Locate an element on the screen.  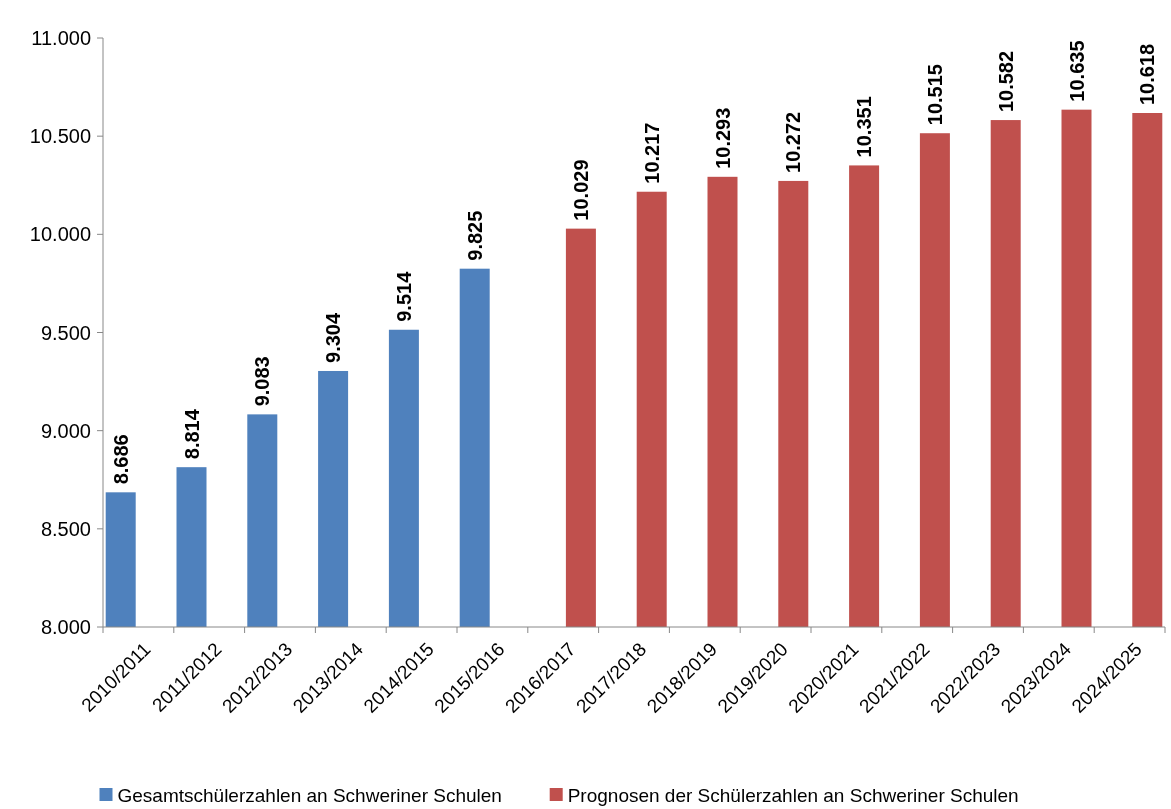
data-label: 8.686 is located at coordinates (120, 459).